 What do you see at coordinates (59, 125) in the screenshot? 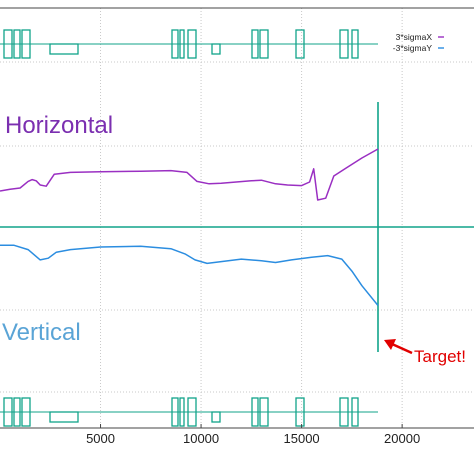
I see `annotation-horizontal: Horizontal` at bounding box center [59, 125].